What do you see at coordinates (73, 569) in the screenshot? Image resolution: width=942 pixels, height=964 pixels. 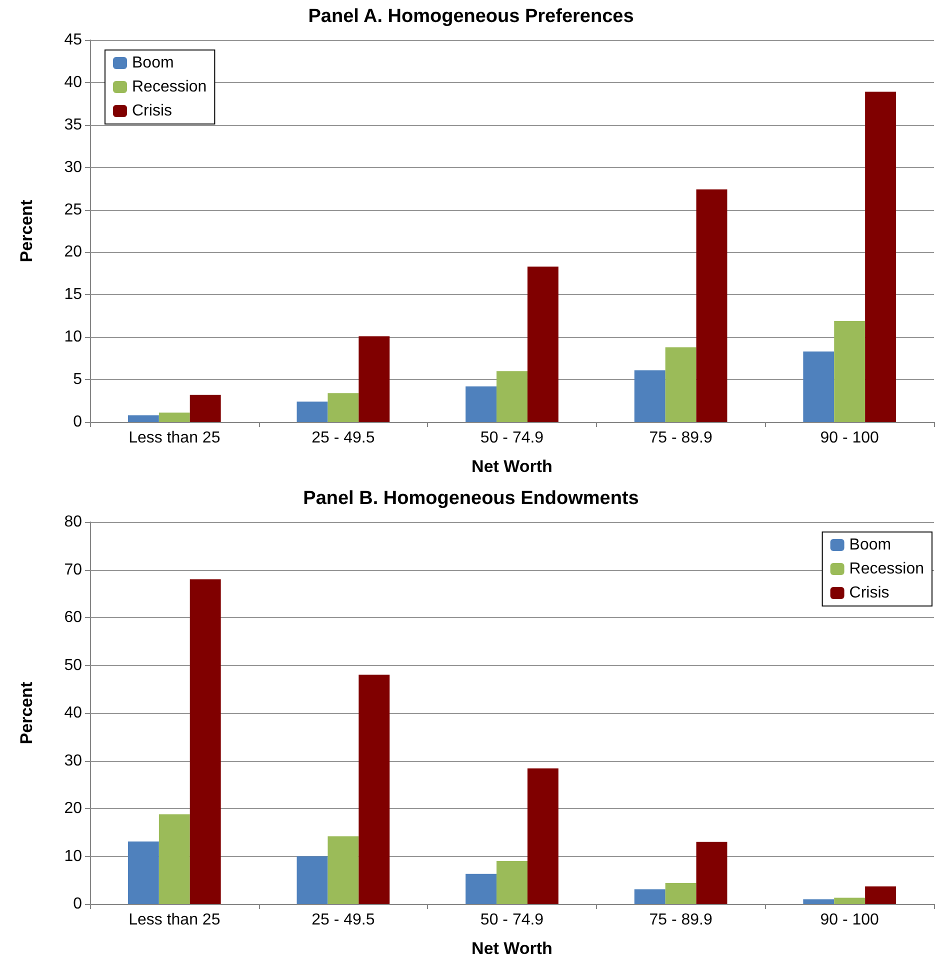 I see `y-tick-label: 70` at bounding box center [73, 569].